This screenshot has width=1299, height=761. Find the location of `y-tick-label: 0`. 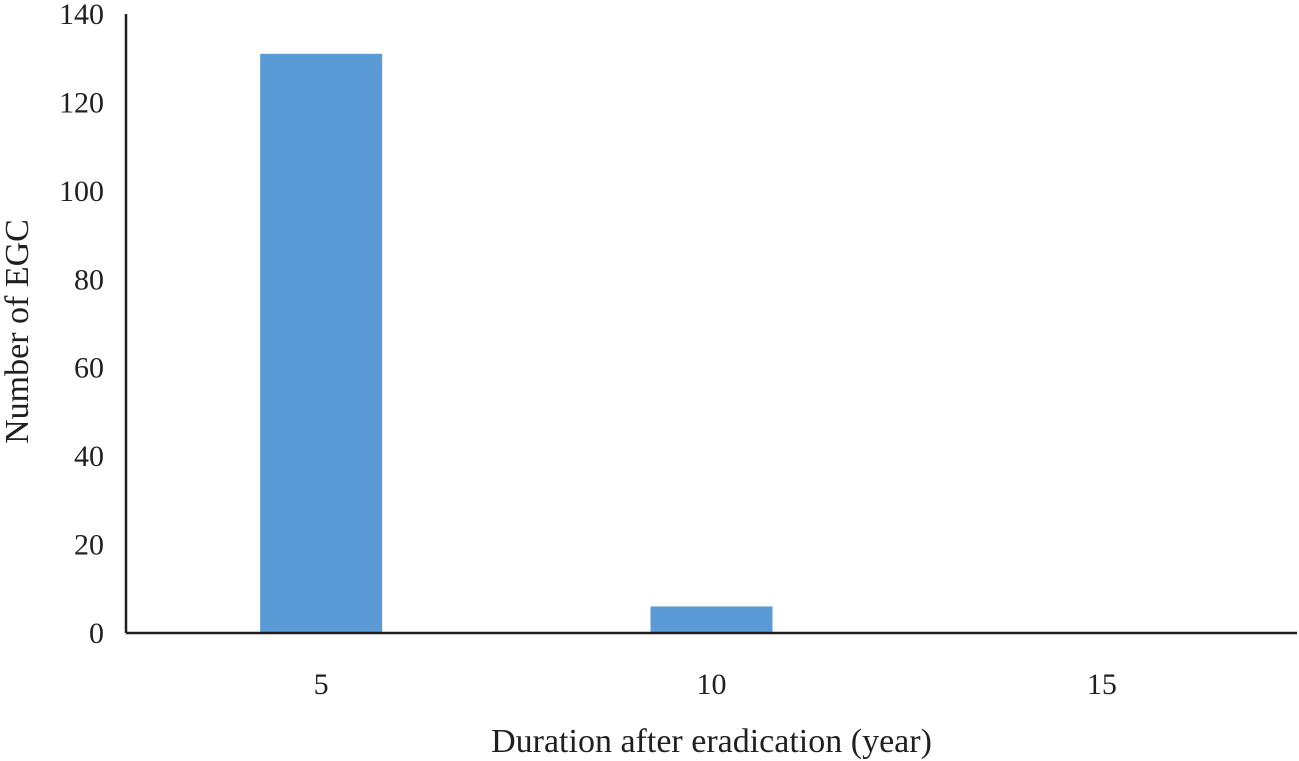

y-tick-label: 0 is located at coordinates (96, 633).